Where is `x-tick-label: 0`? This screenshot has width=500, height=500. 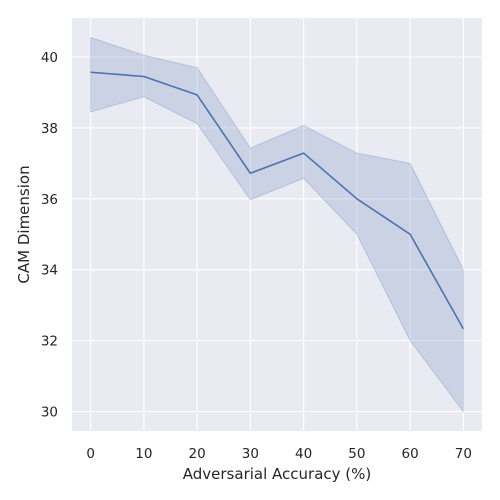
x-tick-label: 0 is located at coordinates (90, 454).